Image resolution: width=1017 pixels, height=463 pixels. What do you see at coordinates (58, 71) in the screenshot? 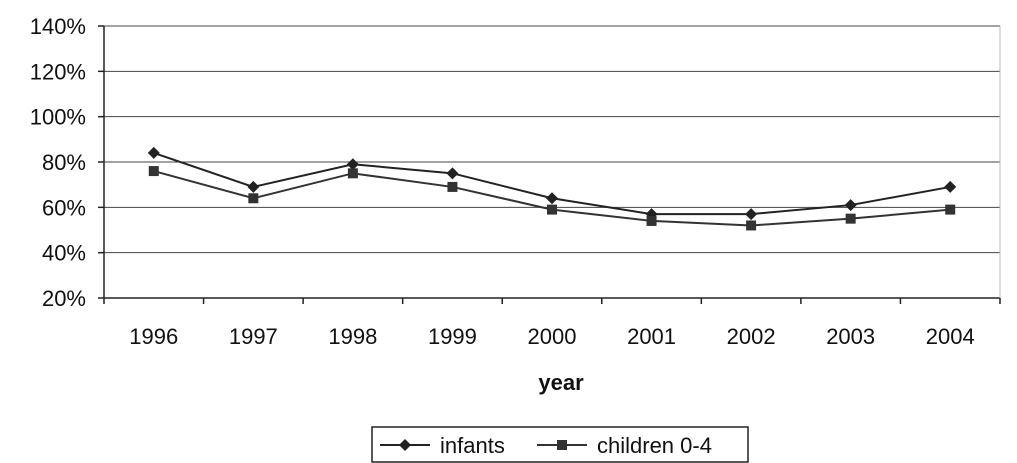
I see `y-tick-label: 120%` at bounding box center [58, 71].